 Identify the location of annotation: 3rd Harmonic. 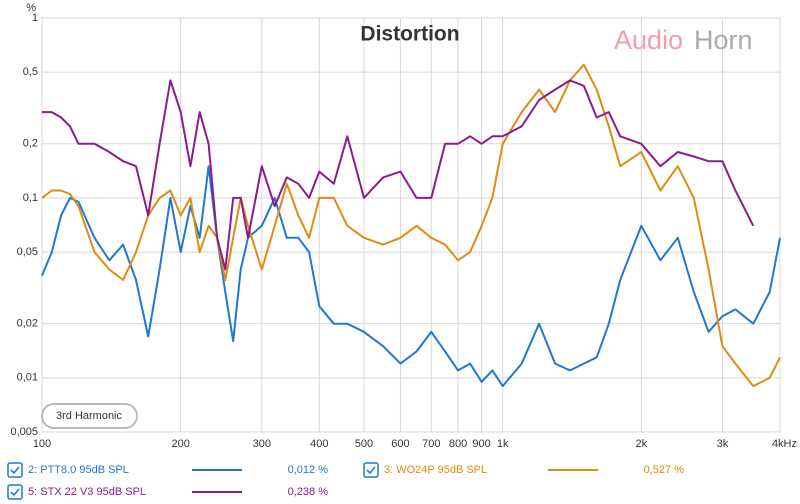
(89, 416).